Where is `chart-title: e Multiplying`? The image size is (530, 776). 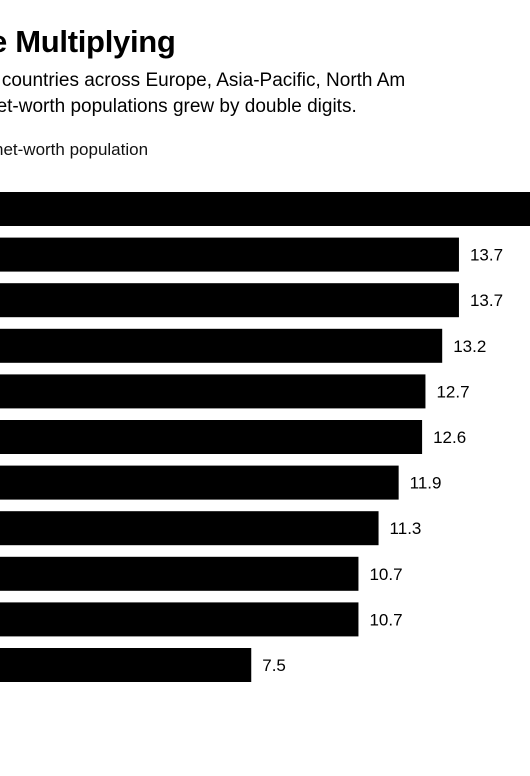 chart-title: e Multiplying is located at coordinates (88, 41).